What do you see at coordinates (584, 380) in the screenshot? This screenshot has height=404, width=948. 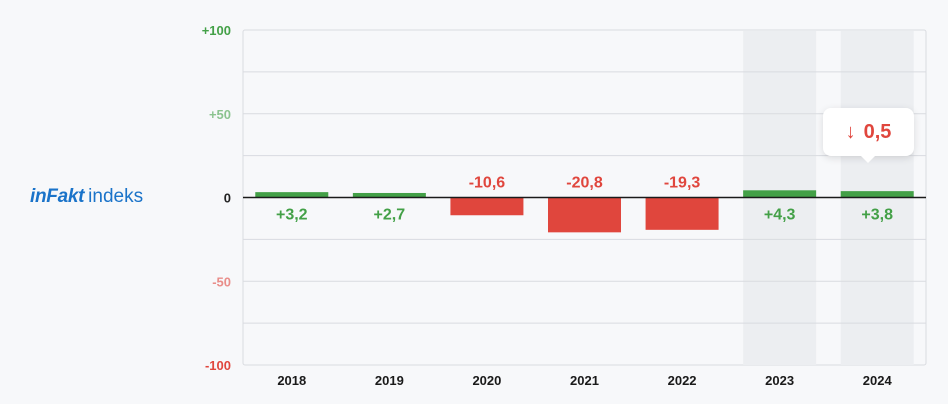 I see `x-tick-label: 2021` at bounding box center [584, 380].